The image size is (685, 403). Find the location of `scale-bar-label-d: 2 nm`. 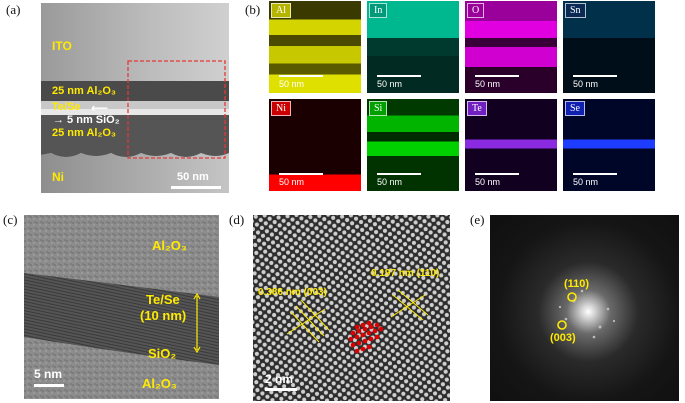

scale-bar-label-d: 2 nm is located at coordinates (279, 379).